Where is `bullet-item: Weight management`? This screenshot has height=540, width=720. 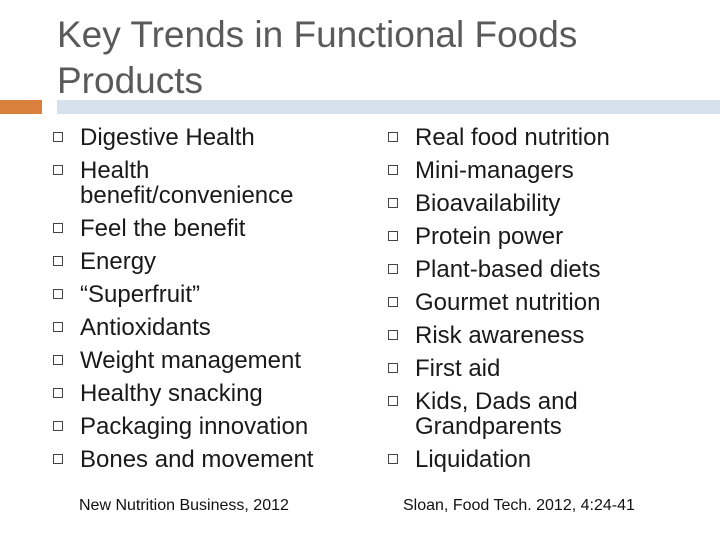 bullet-item: Weight management is located at coordinates (202, 360).